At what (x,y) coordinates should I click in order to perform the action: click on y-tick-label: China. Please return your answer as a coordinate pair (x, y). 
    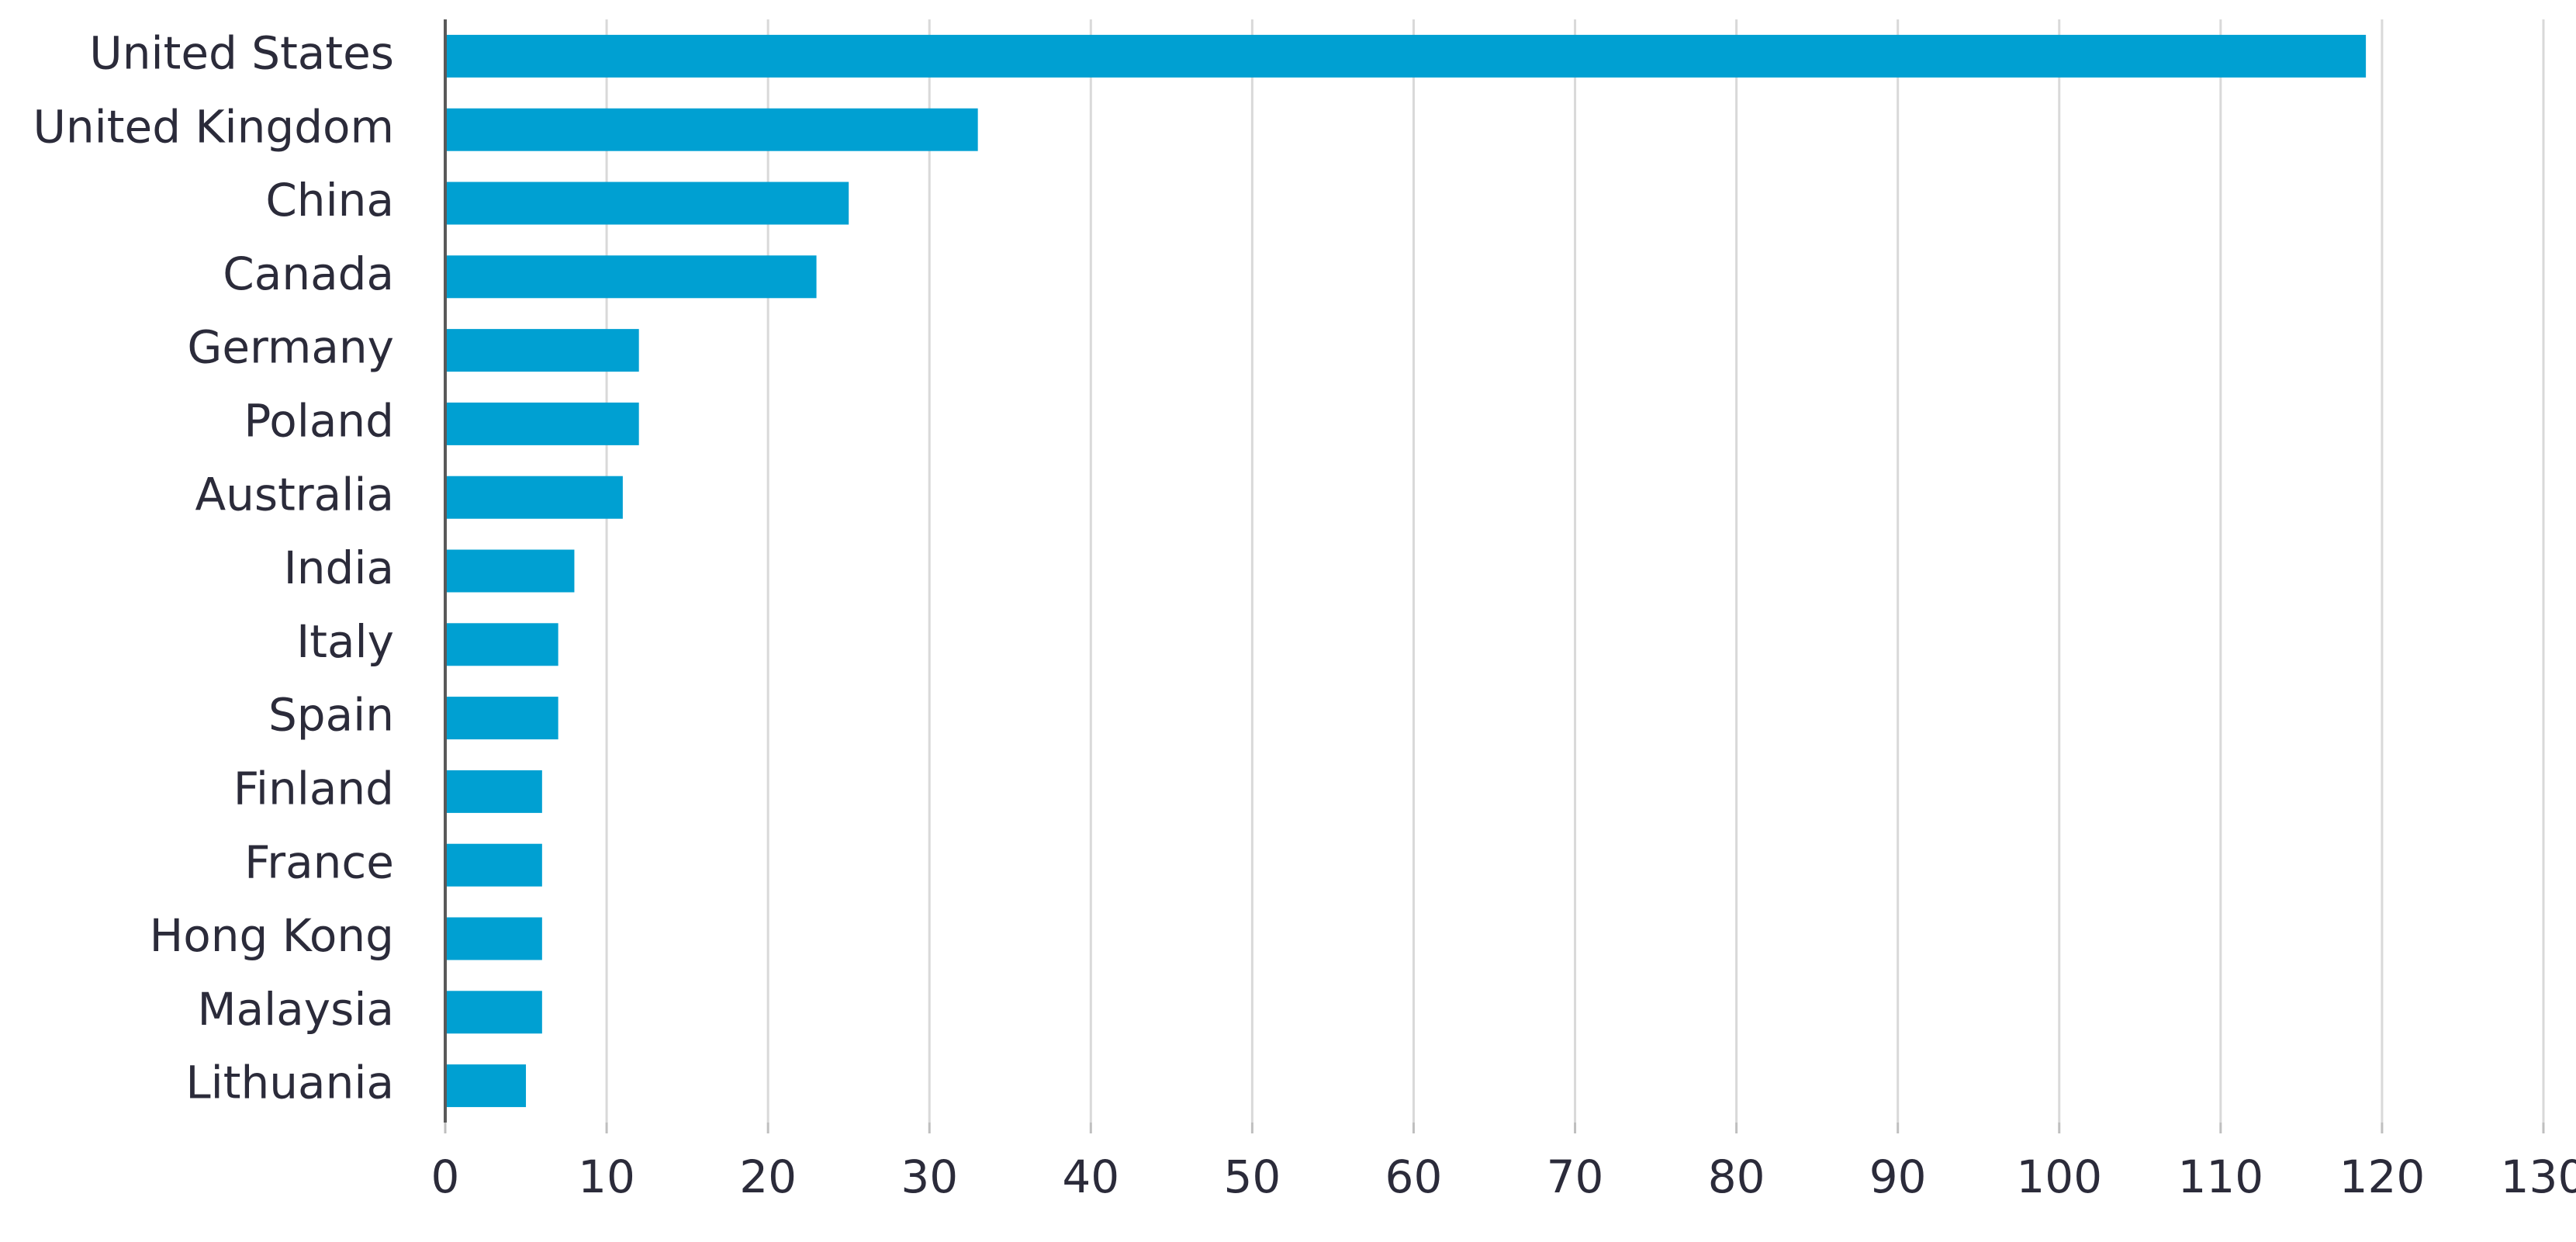
    Looking at the image, I should click on (329, 200).